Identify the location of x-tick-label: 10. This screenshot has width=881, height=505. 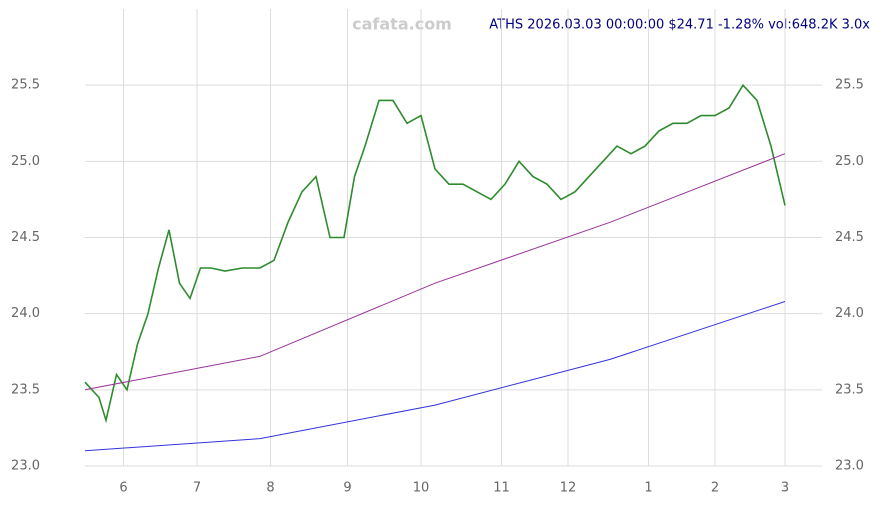
(421, 488).